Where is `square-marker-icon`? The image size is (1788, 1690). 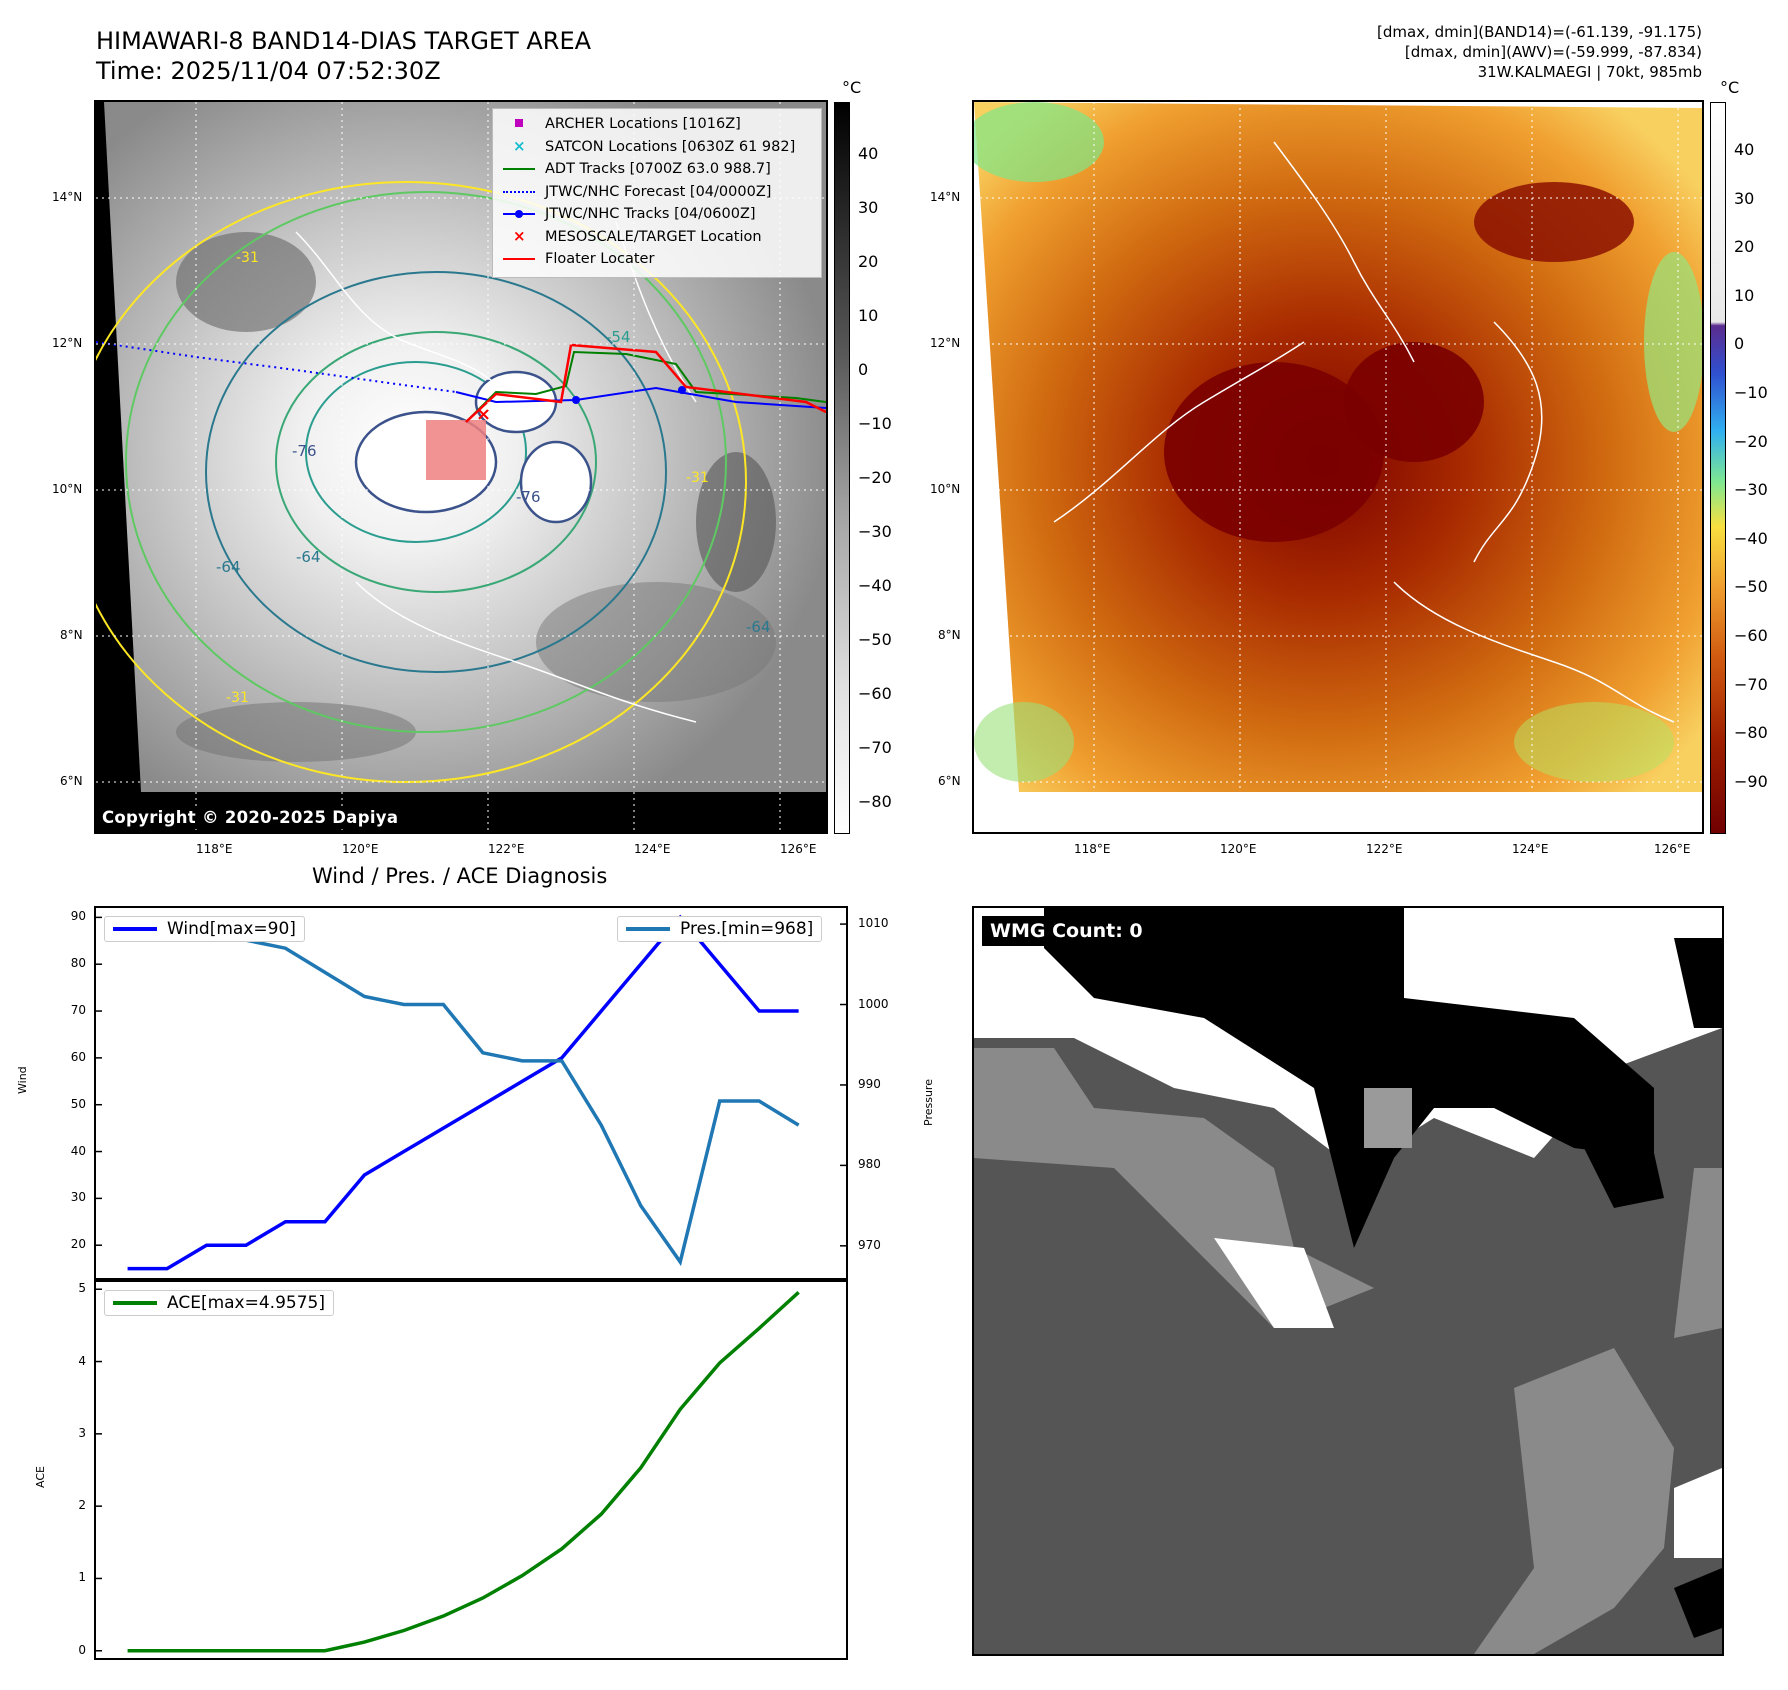
square-marker-icon is located at coordinates (519, 124).